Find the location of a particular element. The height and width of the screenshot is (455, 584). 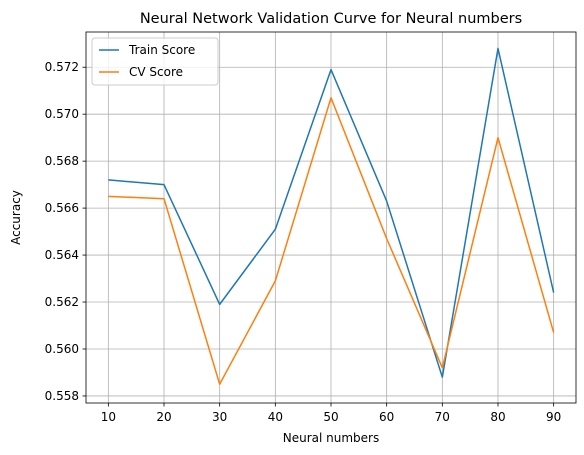

x-tick-label: 90 is located at coordinates (553, 417).